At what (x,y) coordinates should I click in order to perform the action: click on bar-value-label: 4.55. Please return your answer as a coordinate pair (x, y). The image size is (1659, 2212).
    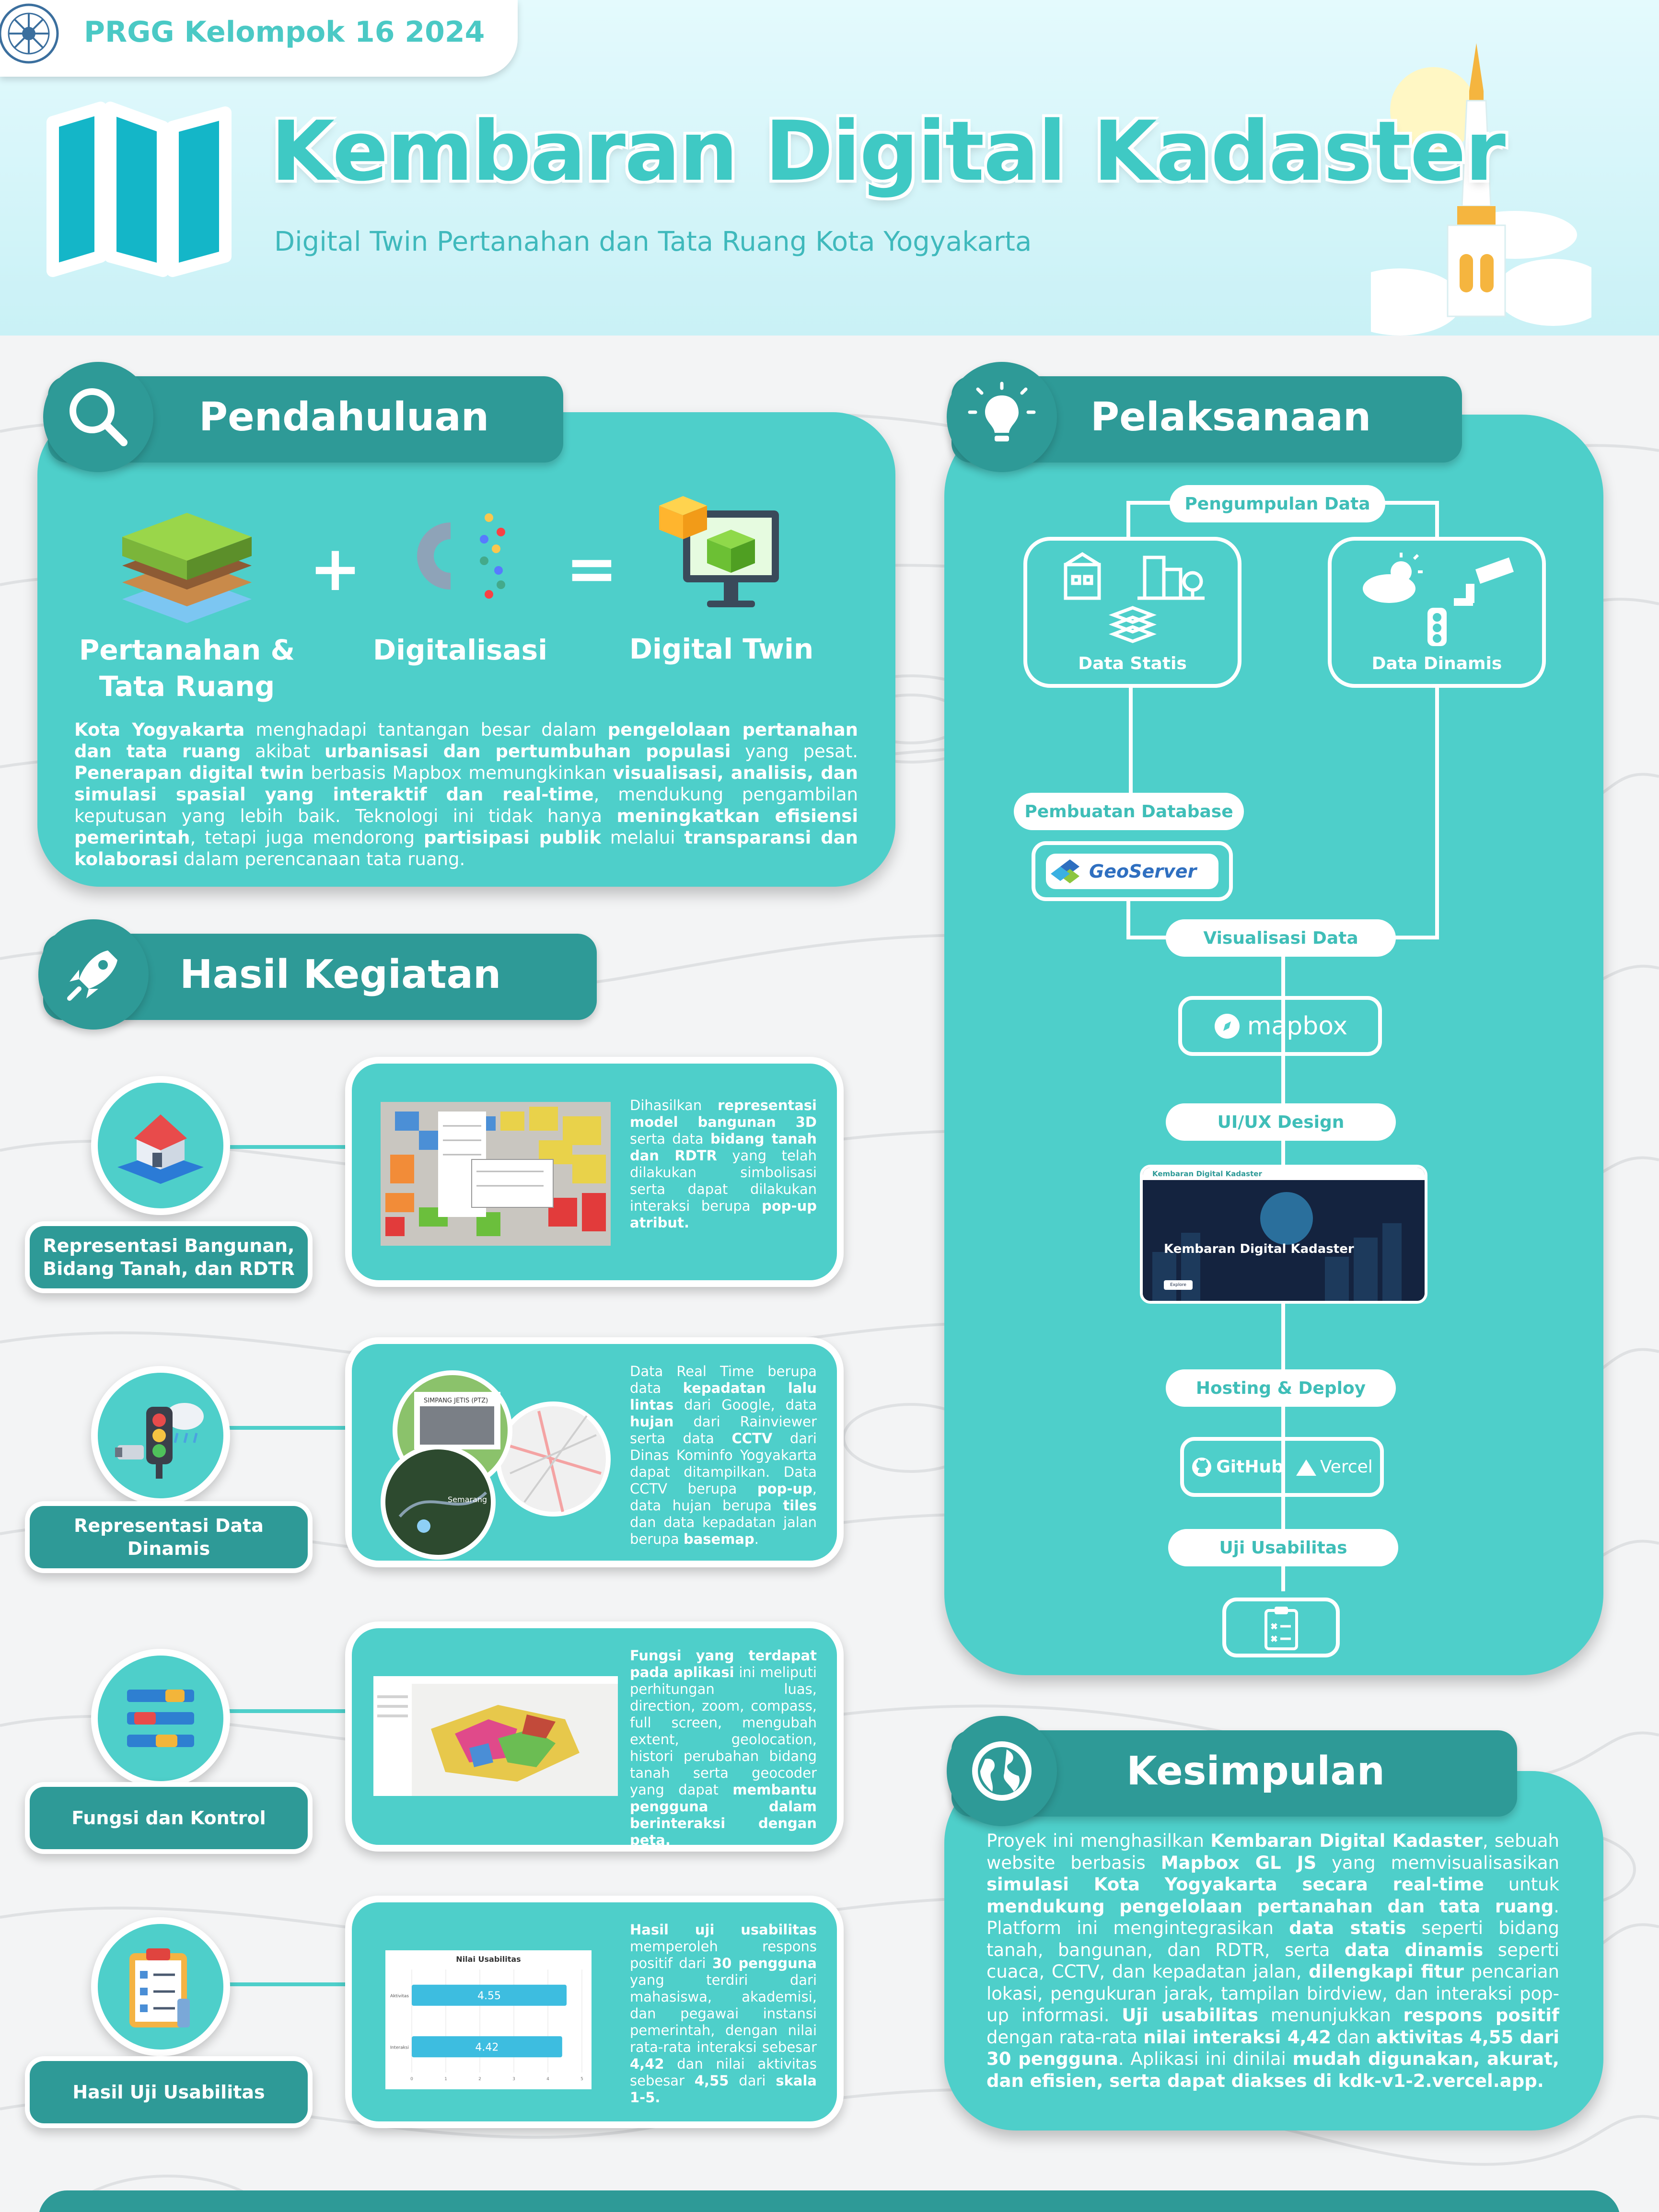
    Looking at the image, I should click on (489, 1996).